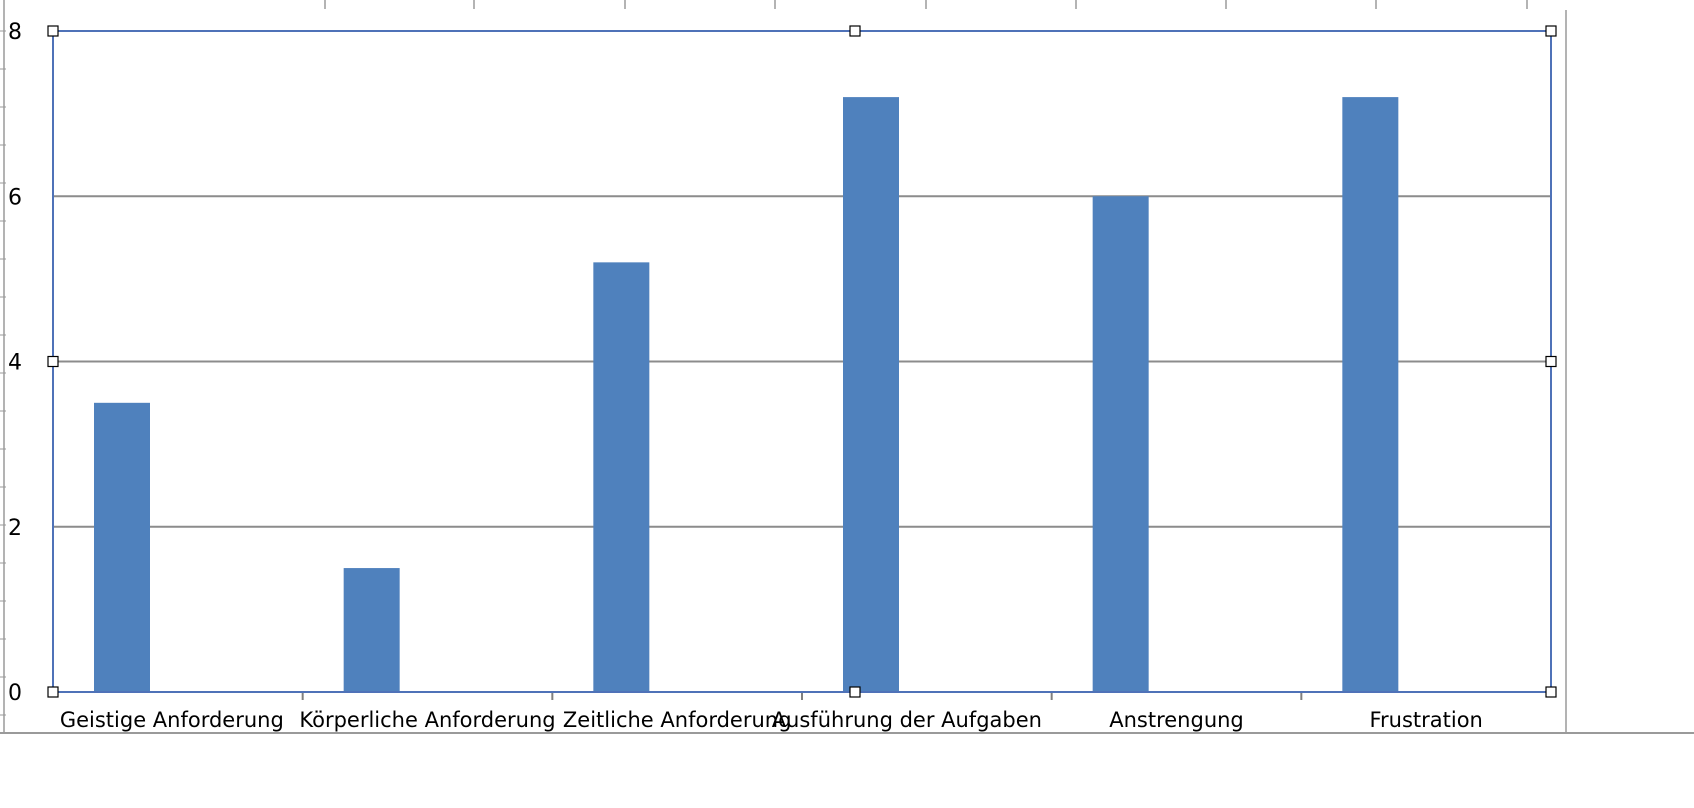 The height and width of the screenshot is (808, 1694). Describe the element at coordinates (677, 720) in the screenshot. I see `x-category-label: Zeitliche Anforderung` at that location.